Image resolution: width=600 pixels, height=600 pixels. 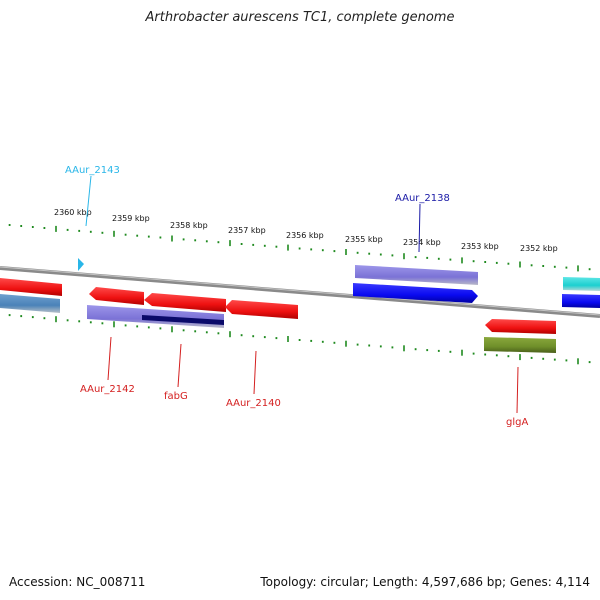 I want to click on gene-label-aaur-2138: AAur_2138, so click(x=422, y=198).